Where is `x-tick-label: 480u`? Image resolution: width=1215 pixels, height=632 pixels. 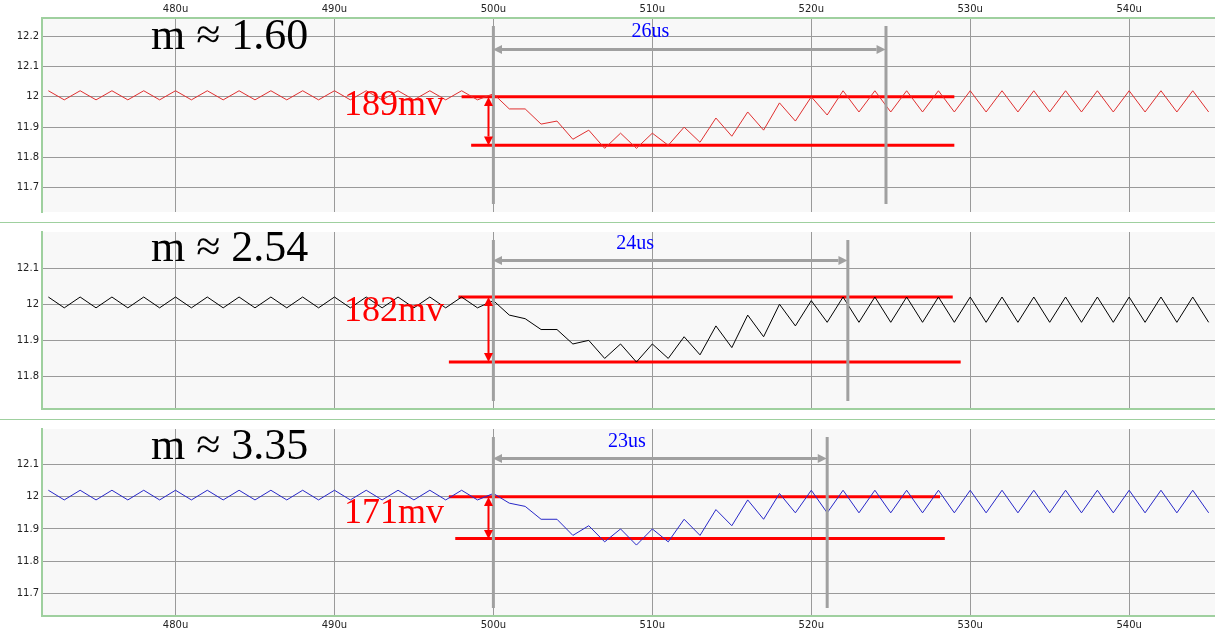
x-tick-label: 480u is located at coordinates (175, 624).